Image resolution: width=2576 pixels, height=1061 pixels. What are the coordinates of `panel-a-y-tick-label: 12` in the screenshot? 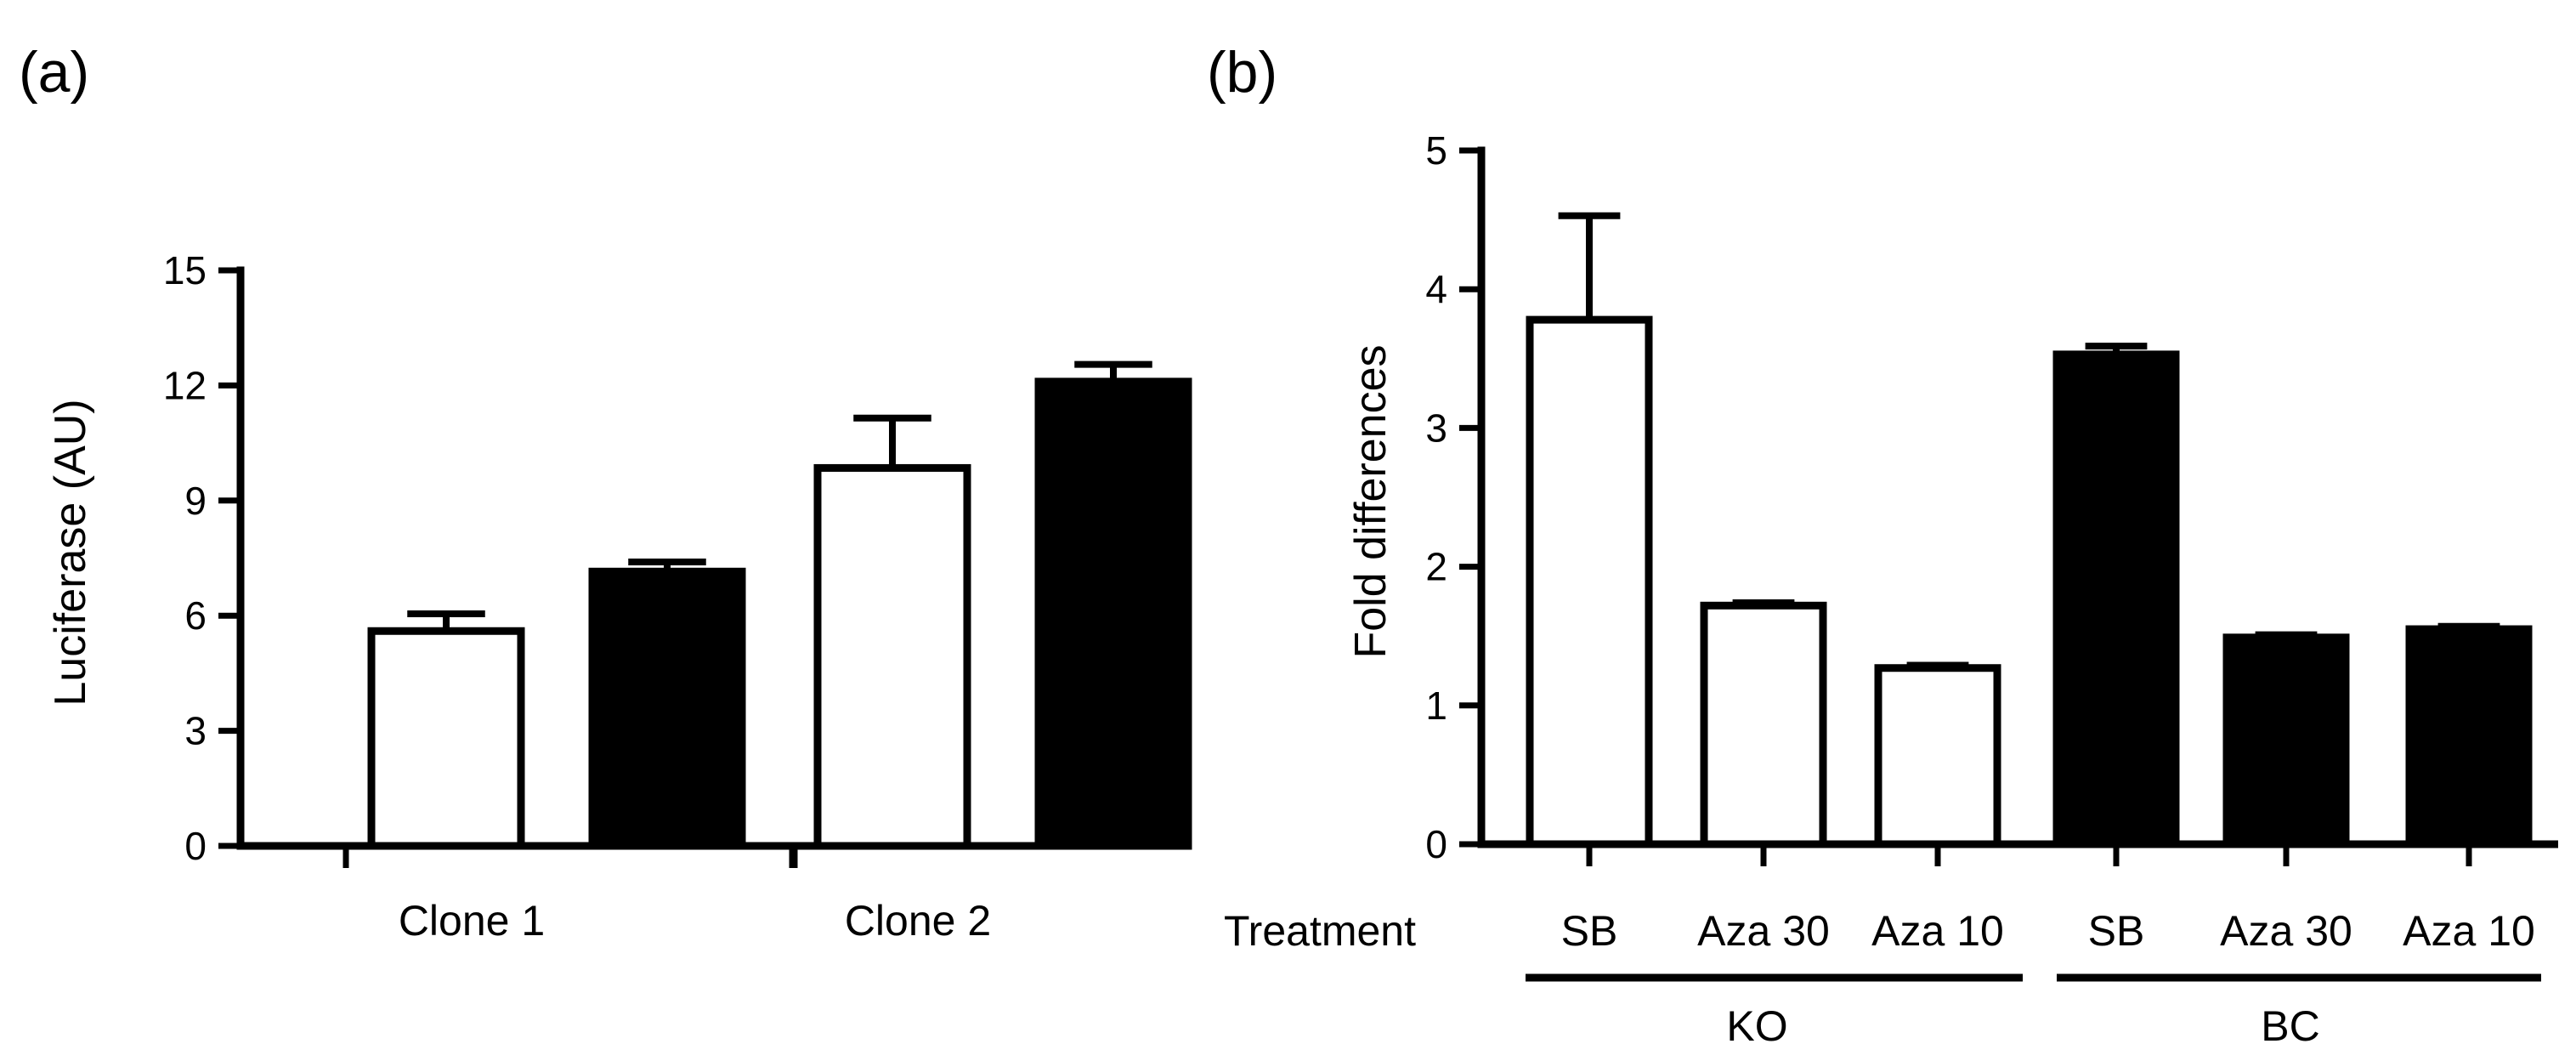 It's located at (185, 385).